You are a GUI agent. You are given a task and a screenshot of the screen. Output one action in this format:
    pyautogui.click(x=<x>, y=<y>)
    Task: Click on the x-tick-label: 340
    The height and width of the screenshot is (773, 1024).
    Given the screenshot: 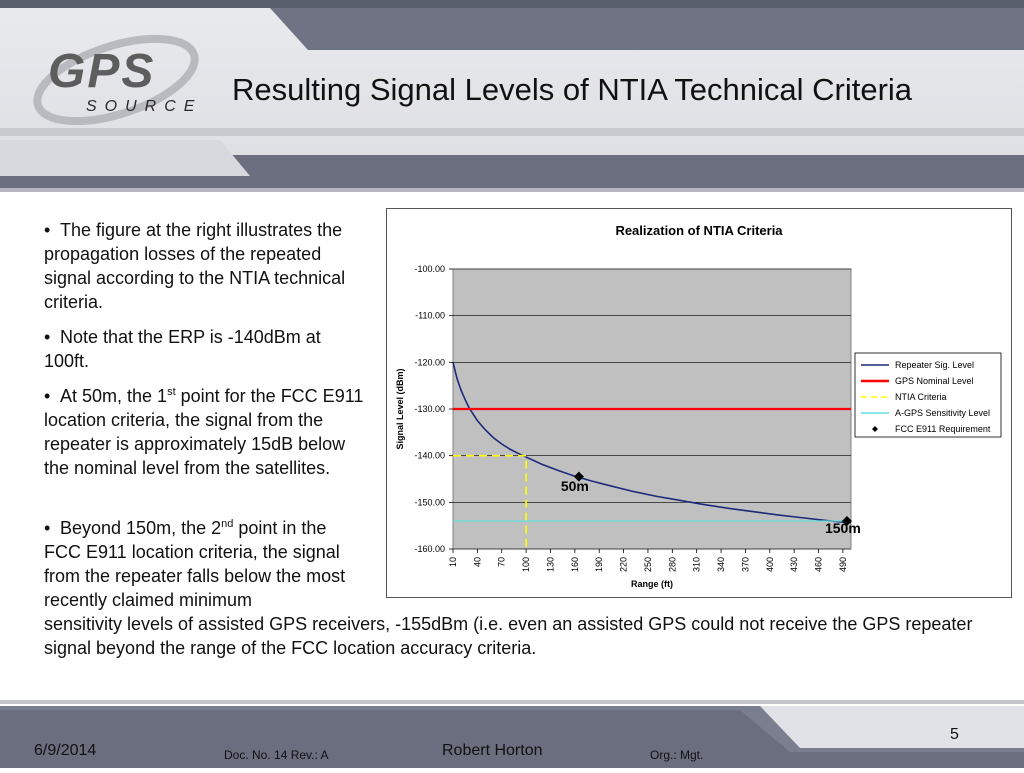 What is the action you would take?
    pyautogui.click(x=721, y=564)
    